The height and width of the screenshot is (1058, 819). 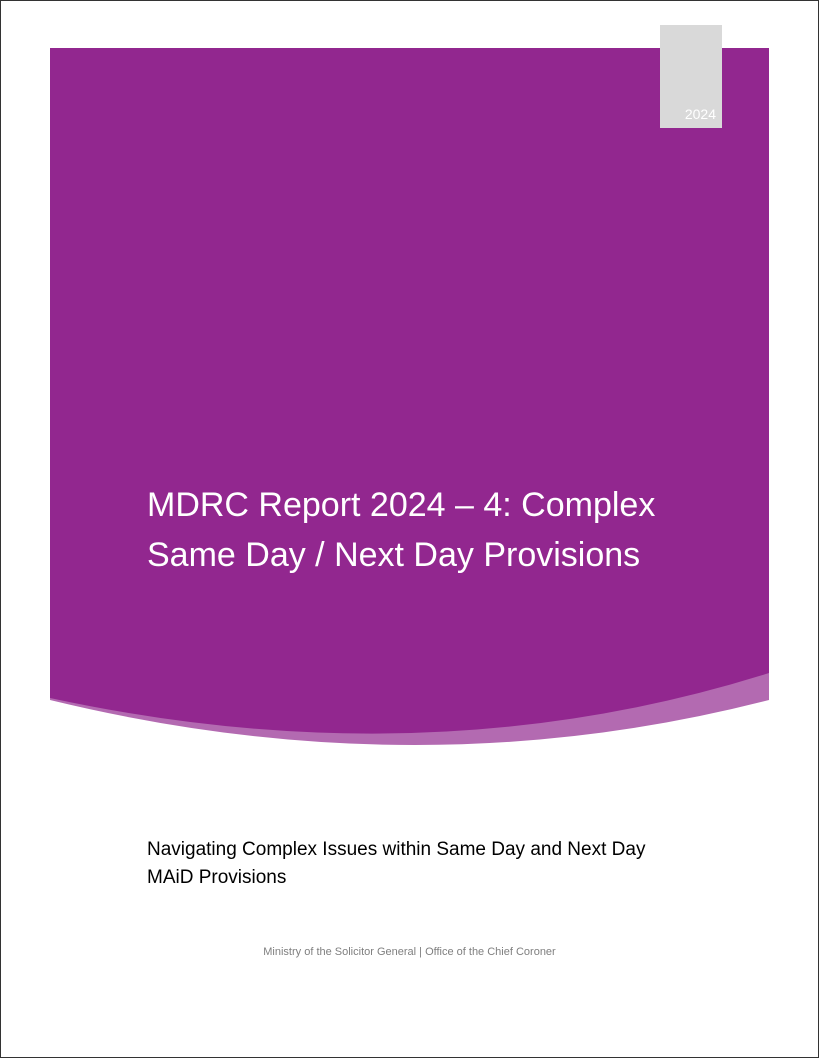 What do you see at coordinates (700, 114) in the screenshot?
I see `year-label: 2024` at bounding box center [700, 114].